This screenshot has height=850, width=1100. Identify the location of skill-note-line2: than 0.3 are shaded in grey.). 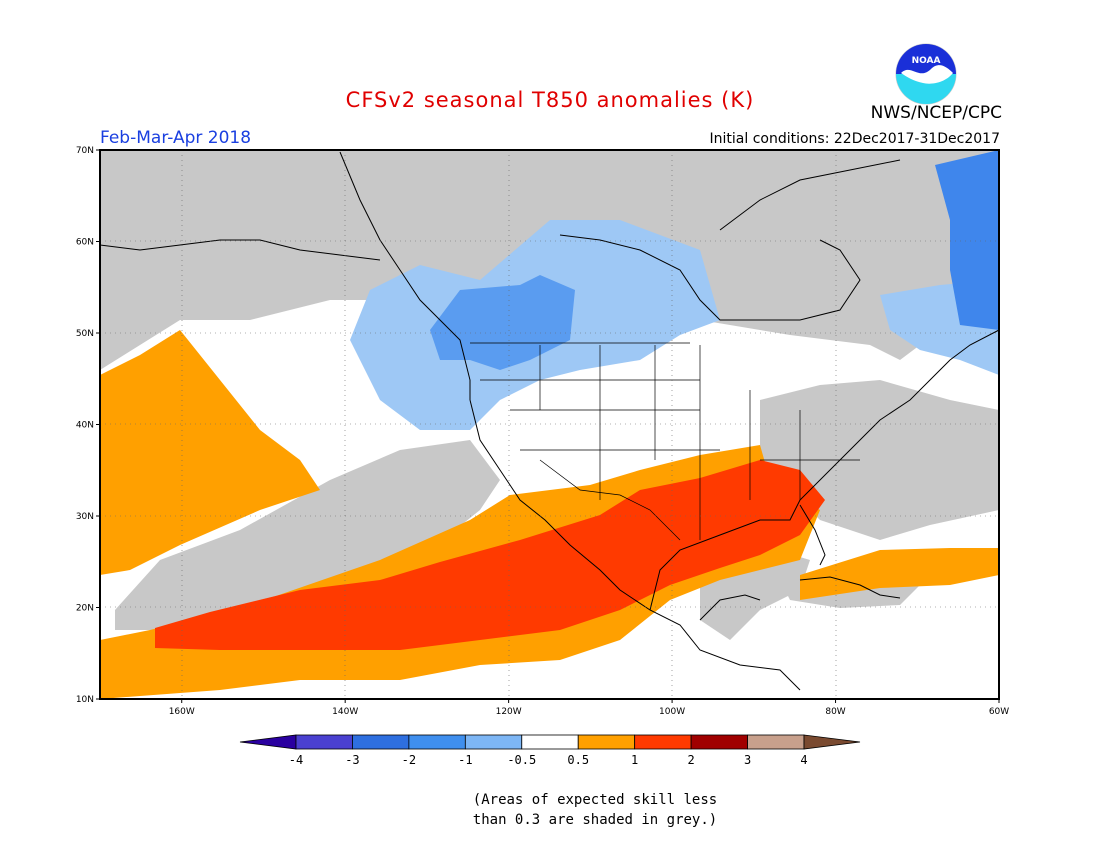
(595, 820).